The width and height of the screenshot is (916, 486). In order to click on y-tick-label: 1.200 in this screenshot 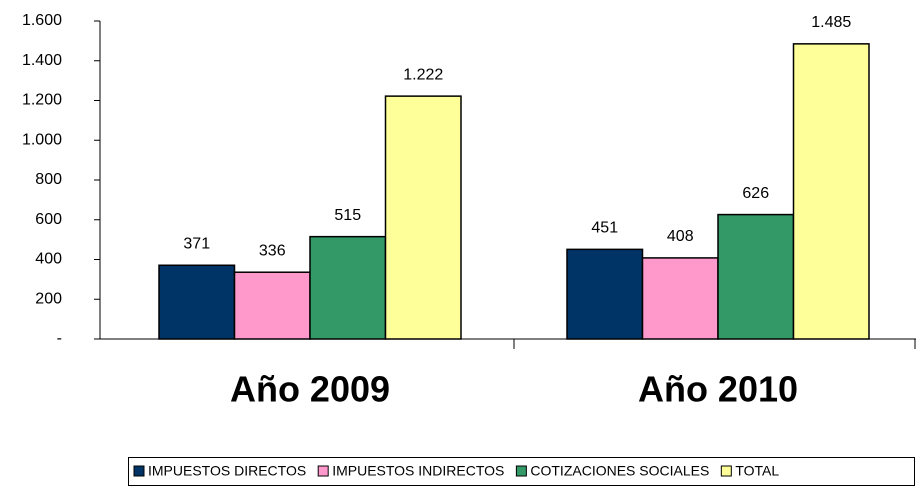, I will do `click(42, 100)`.